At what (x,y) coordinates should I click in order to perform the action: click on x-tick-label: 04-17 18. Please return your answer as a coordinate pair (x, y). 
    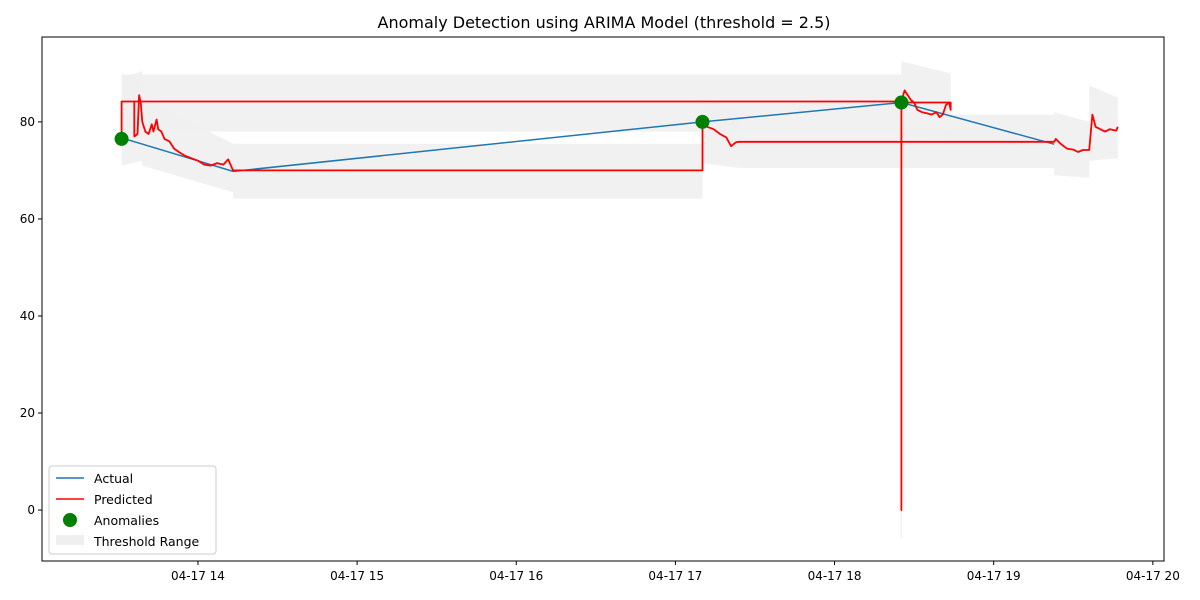
    Looking at the image, I should click on (835, 576).